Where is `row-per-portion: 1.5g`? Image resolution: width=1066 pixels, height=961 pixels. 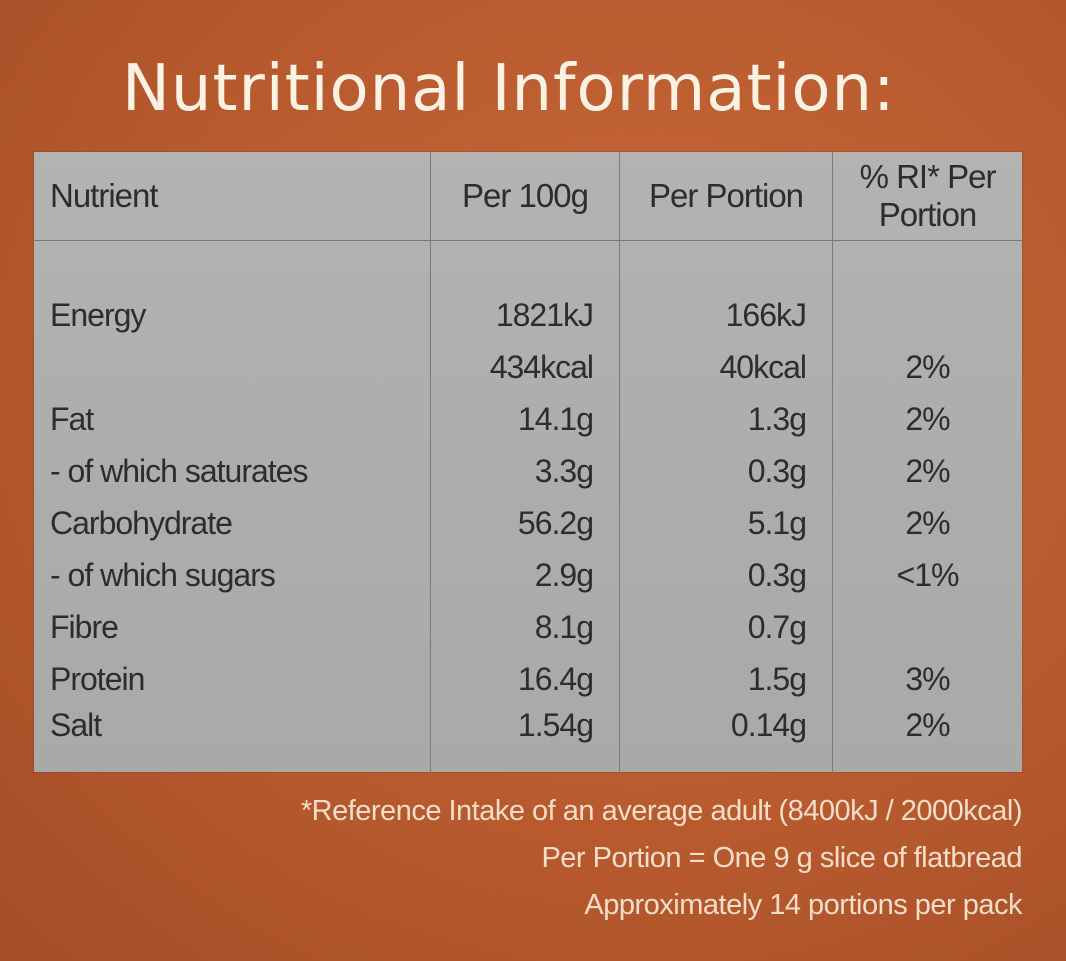 row-per-portion: 1.5g is located at coordinates (726, 679).